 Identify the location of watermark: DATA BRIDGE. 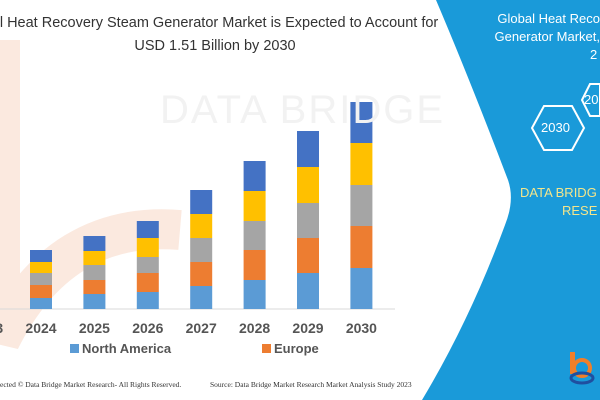
(303, 110).